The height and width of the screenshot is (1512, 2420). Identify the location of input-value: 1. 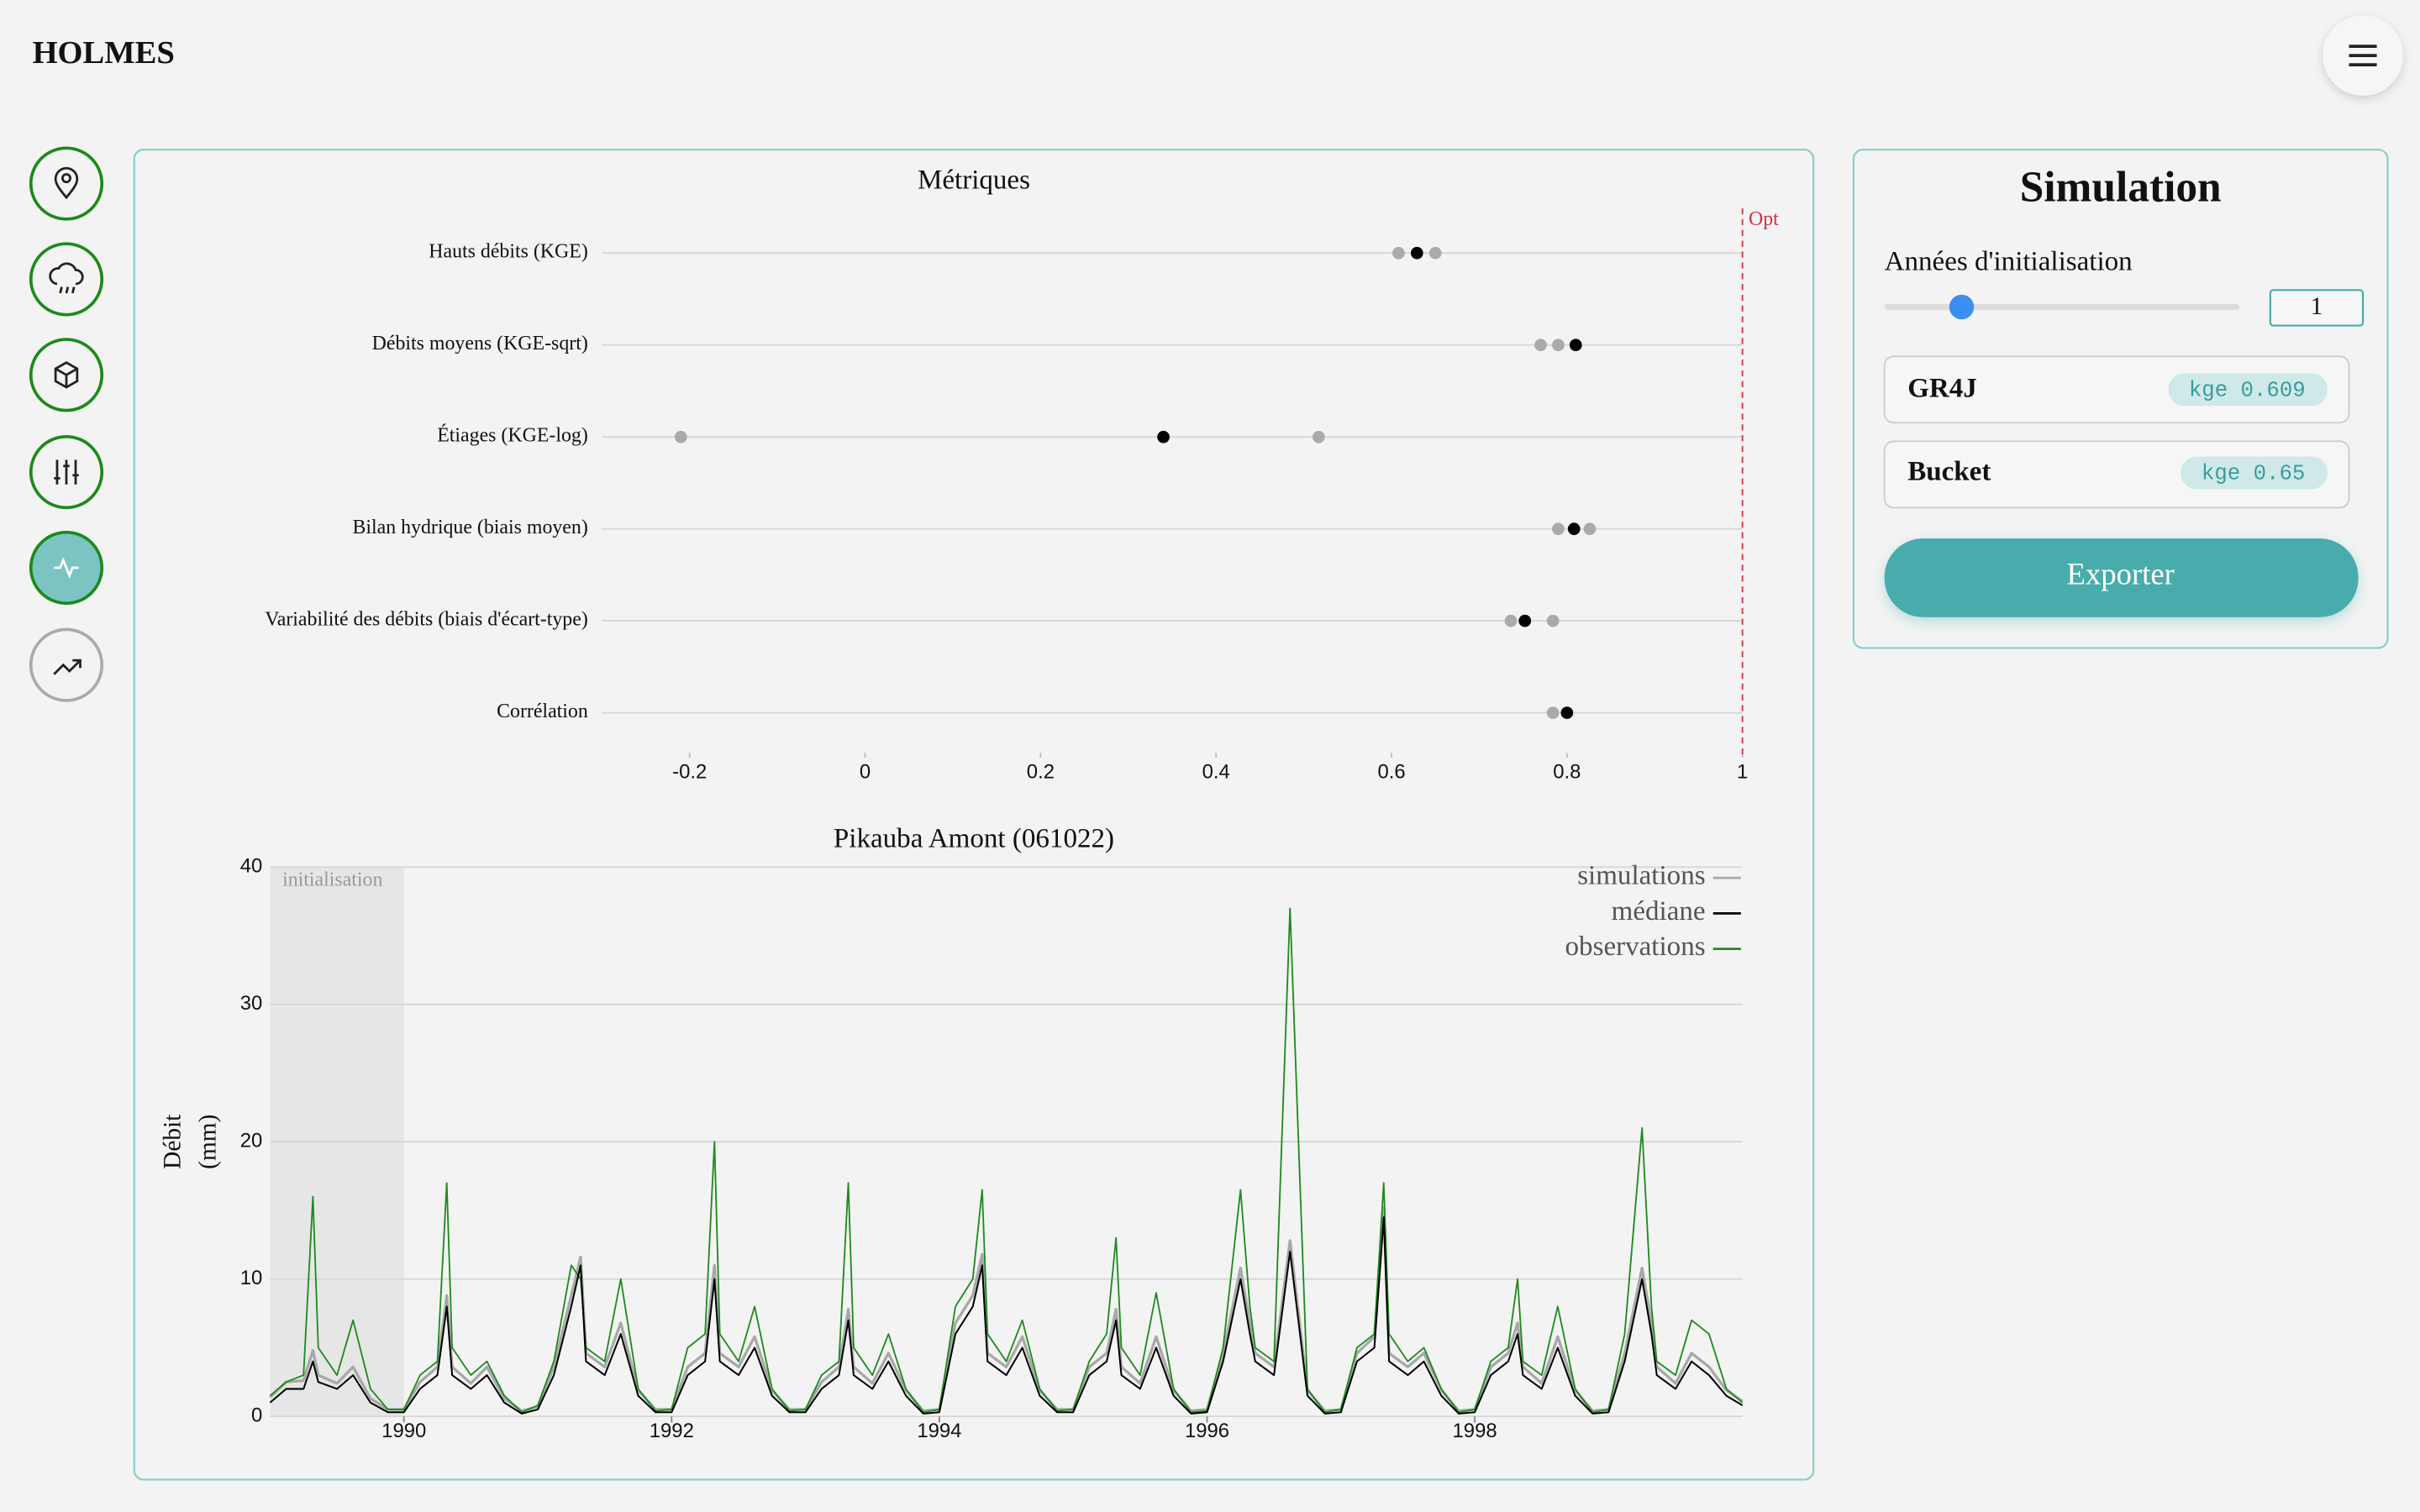
(2317, 306).